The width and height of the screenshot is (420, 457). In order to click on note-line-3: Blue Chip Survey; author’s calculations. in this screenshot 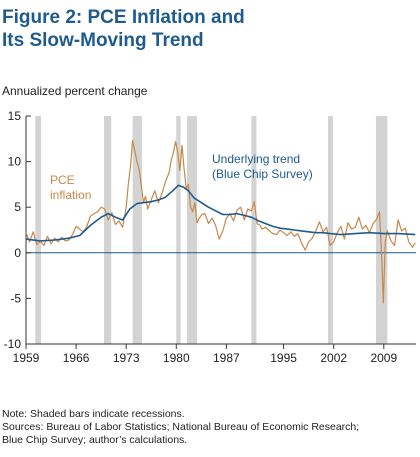, I will do `click(95, 440)`.